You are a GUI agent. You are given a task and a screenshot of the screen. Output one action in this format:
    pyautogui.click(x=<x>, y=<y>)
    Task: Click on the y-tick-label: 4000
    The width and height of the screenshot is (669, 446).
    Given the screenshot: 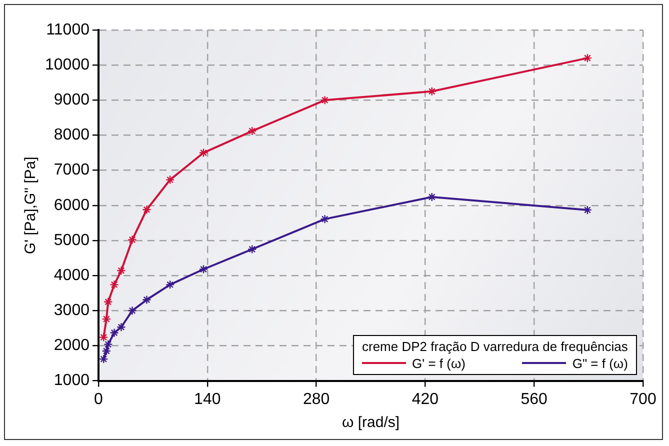 What is the action you would take?
    pyautogui.click(x=72, y=275)
    